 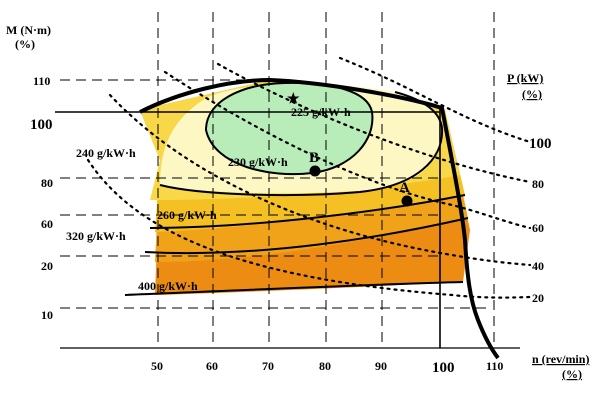 I want to click on y-axis-labels: M (N·m) (%) 110 100 80 60 20 10, so click(x=29, y=172).